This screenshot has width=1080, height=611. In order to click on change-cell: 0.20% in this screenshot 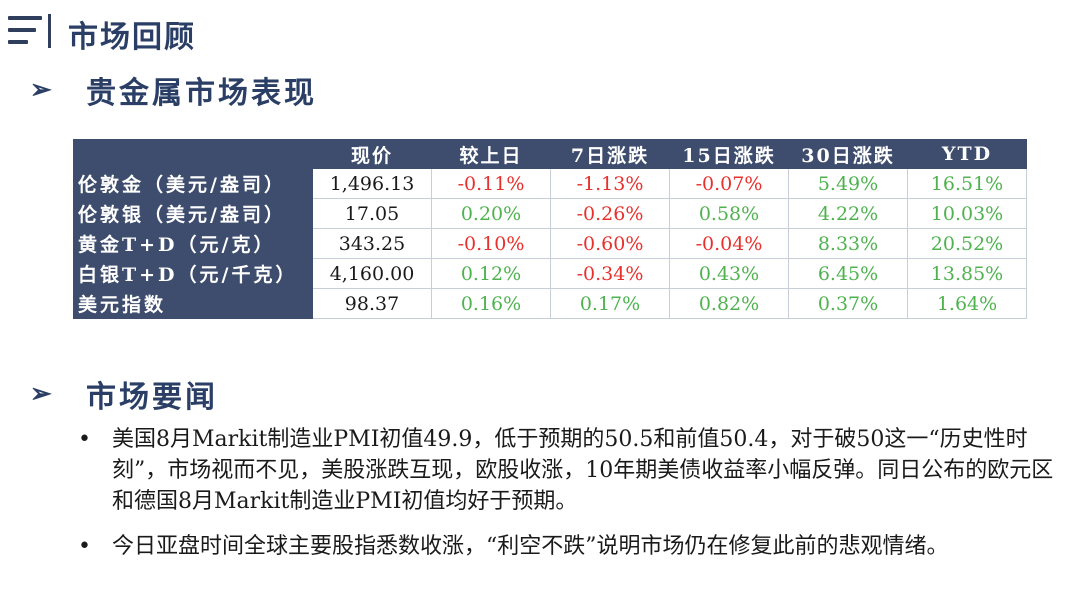, I will do `click(491, 213)`.